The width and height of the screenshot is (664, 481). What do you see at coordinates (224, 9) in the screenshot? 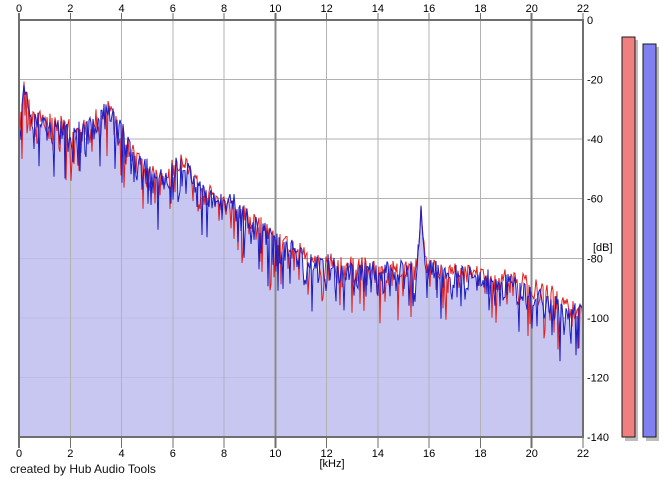
I see `x-tick-label-top: 8` at bounding box center [224, 9].